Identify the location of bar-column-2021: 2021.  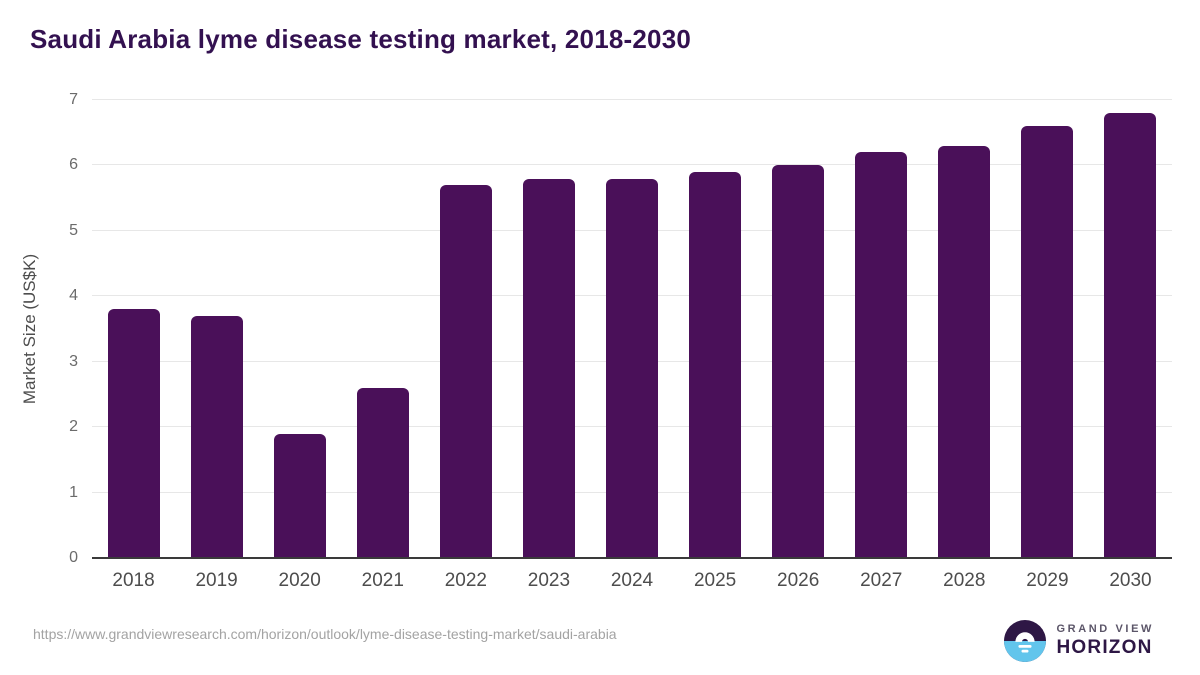
(382, 345).